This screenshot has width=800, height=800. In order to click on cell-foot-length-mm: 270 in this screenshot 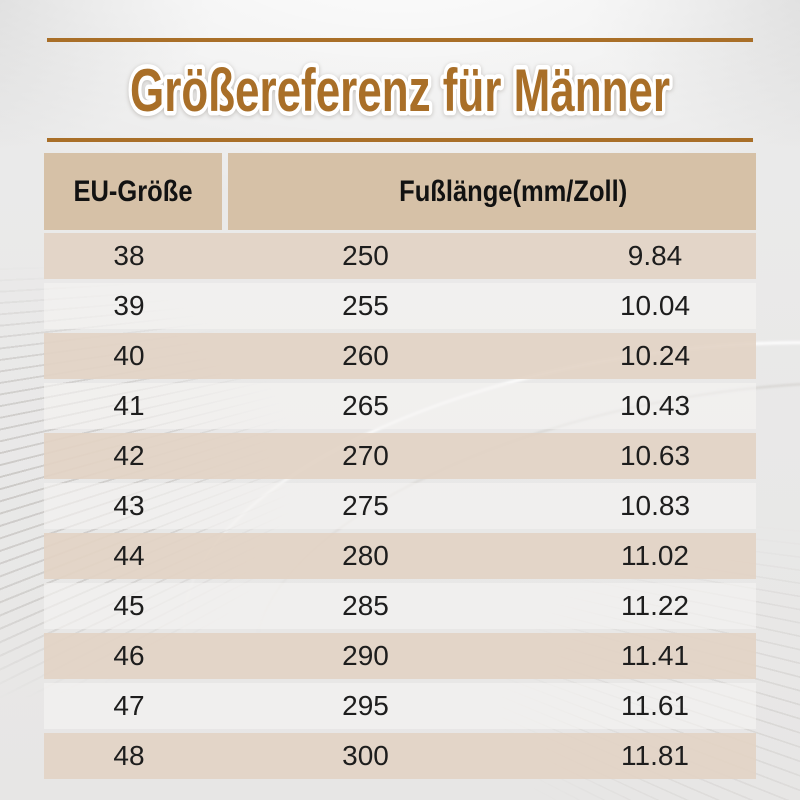, I will do `click(365, 455)`.